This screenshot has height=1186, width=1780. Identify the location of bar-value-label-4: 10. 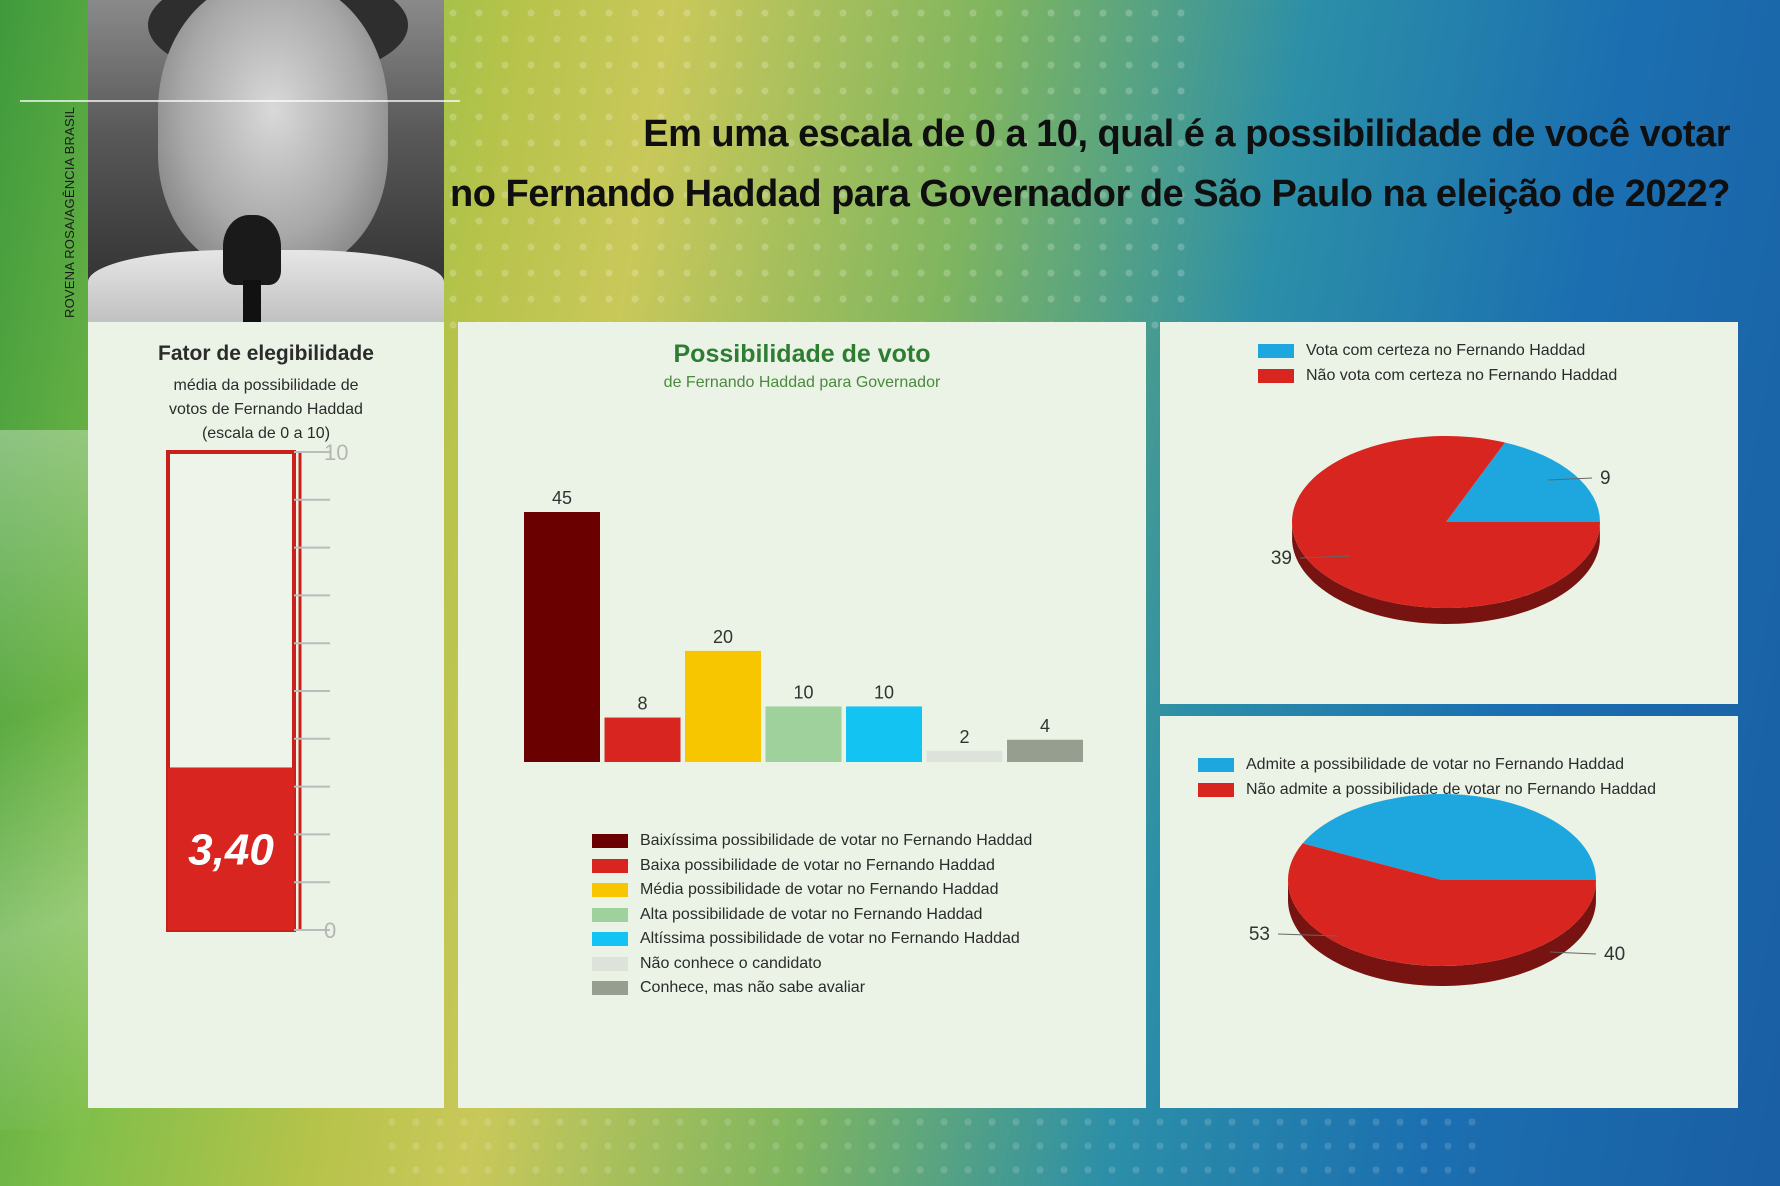
(803, 692).